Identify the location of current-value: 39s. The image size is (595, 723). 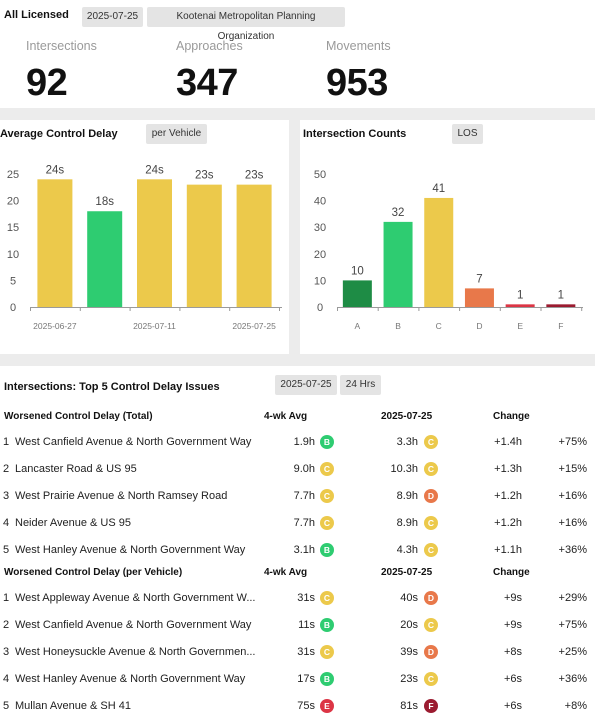
(409, 652).